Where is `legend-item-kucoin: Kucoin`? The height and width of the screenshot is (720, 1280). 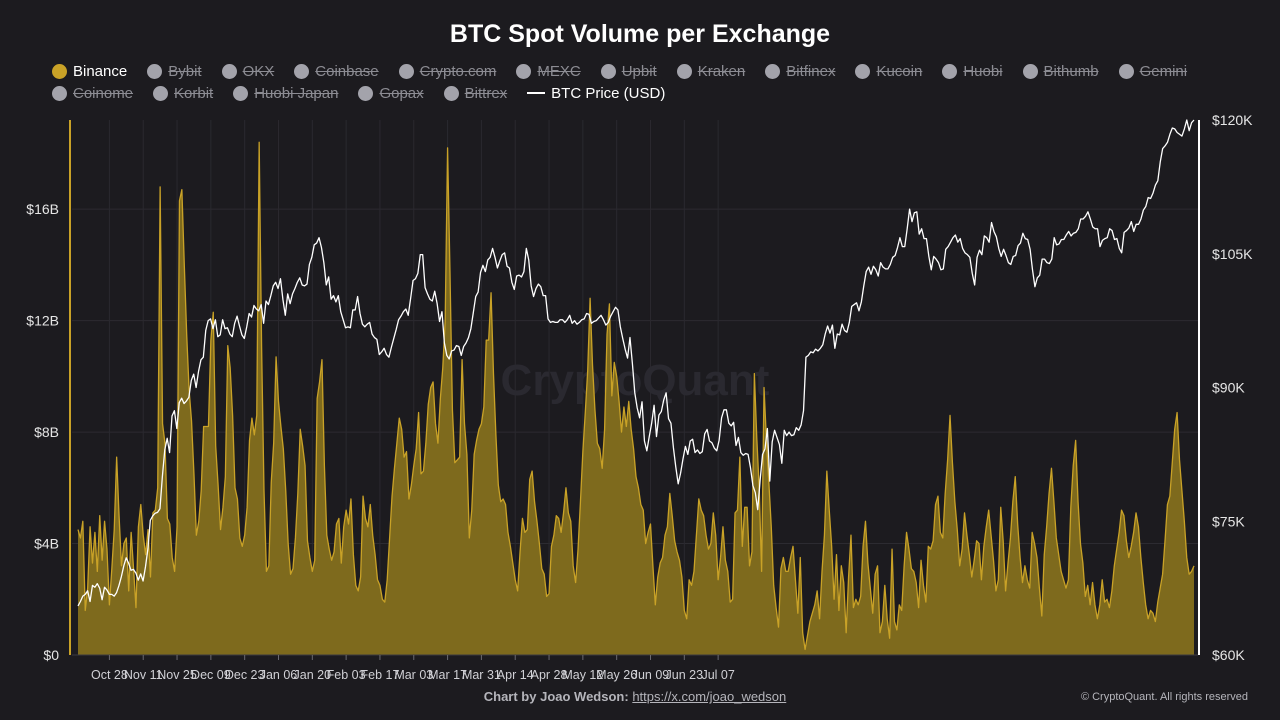 legend-item-kucoin: Kucoin is located at coordinates (888, 71).